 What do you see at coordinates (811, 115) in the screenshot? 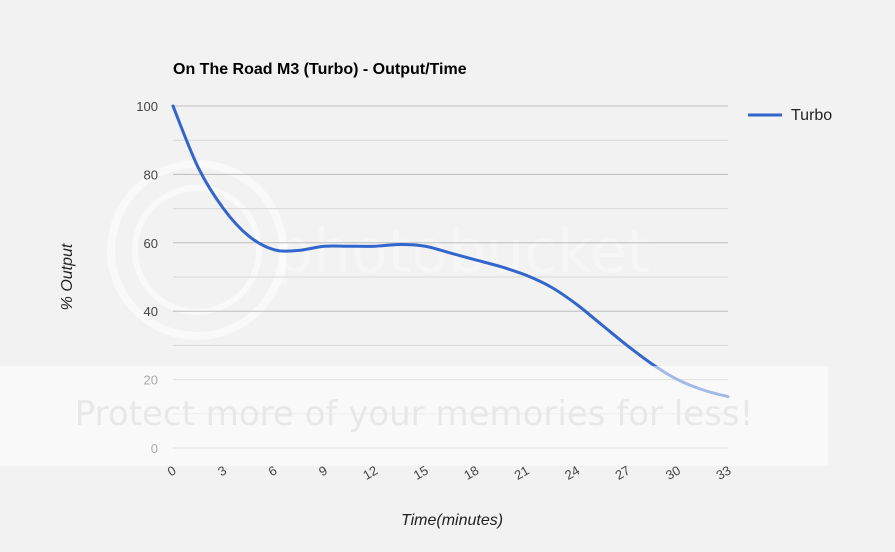
I see `legend-label: Turbo` at bounding box center [811, 115].